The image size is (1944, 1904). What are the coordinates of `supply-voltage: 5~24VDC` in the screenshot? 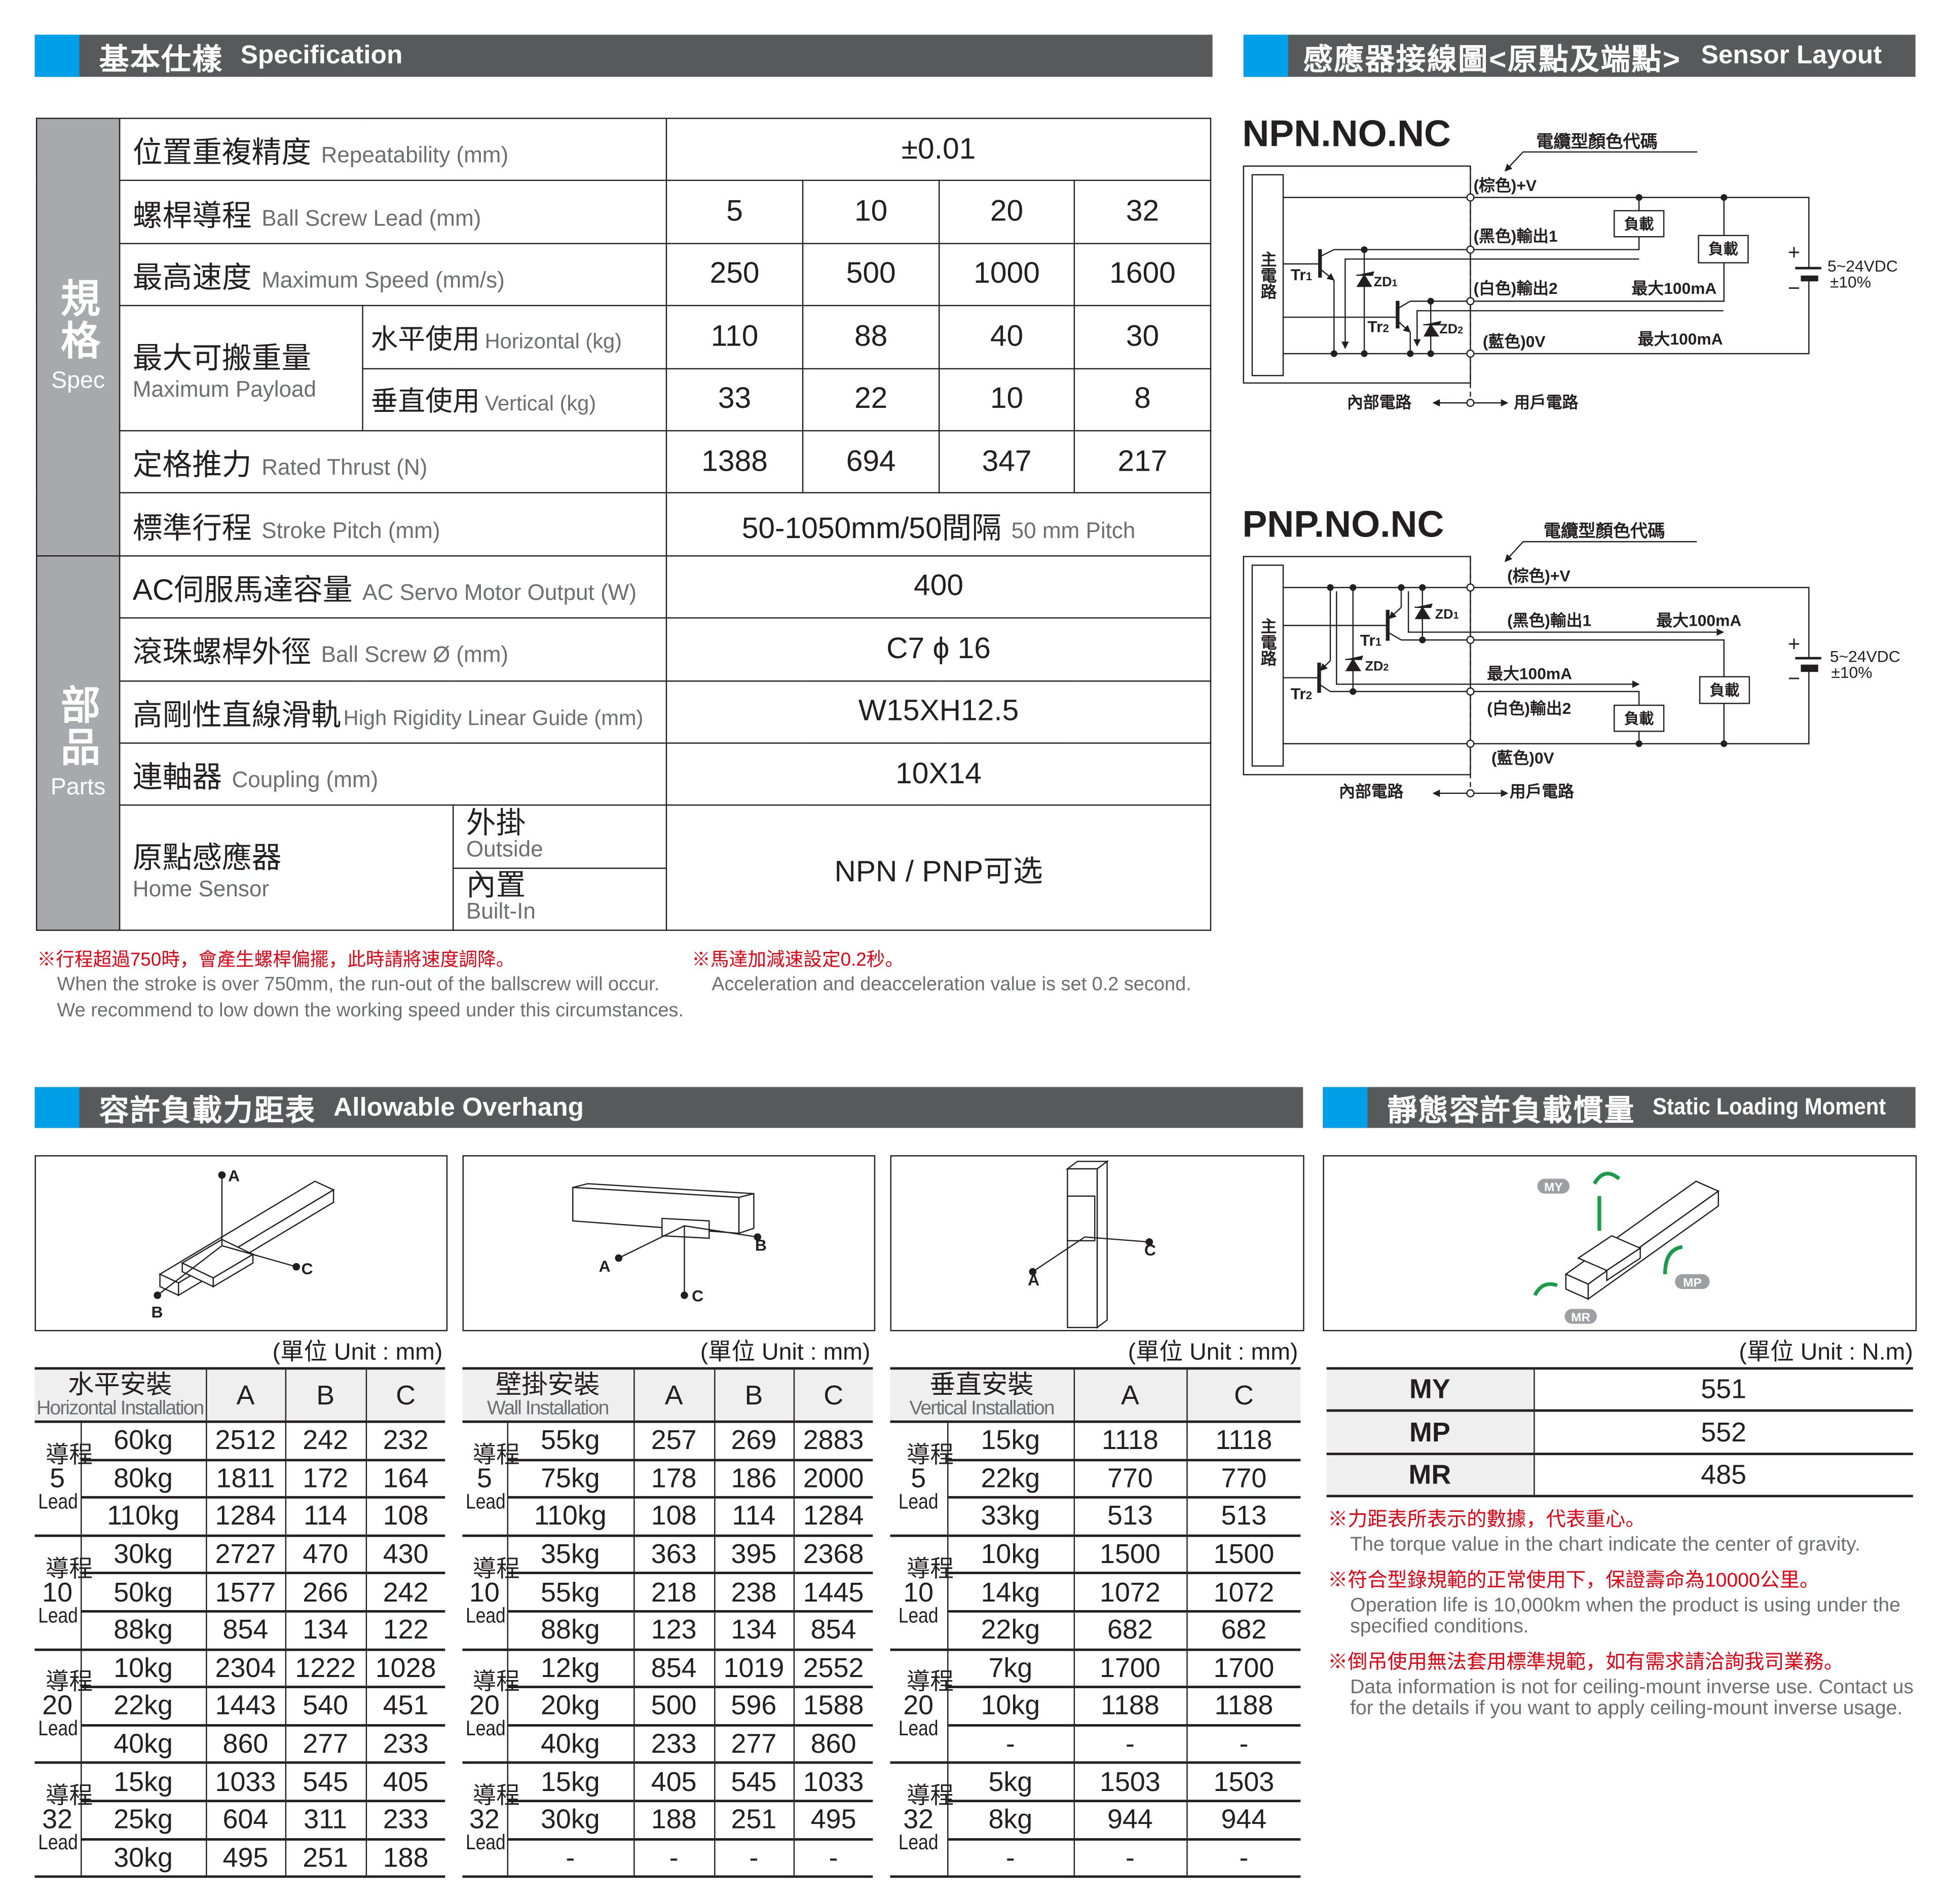 It's located at (1862, 266).